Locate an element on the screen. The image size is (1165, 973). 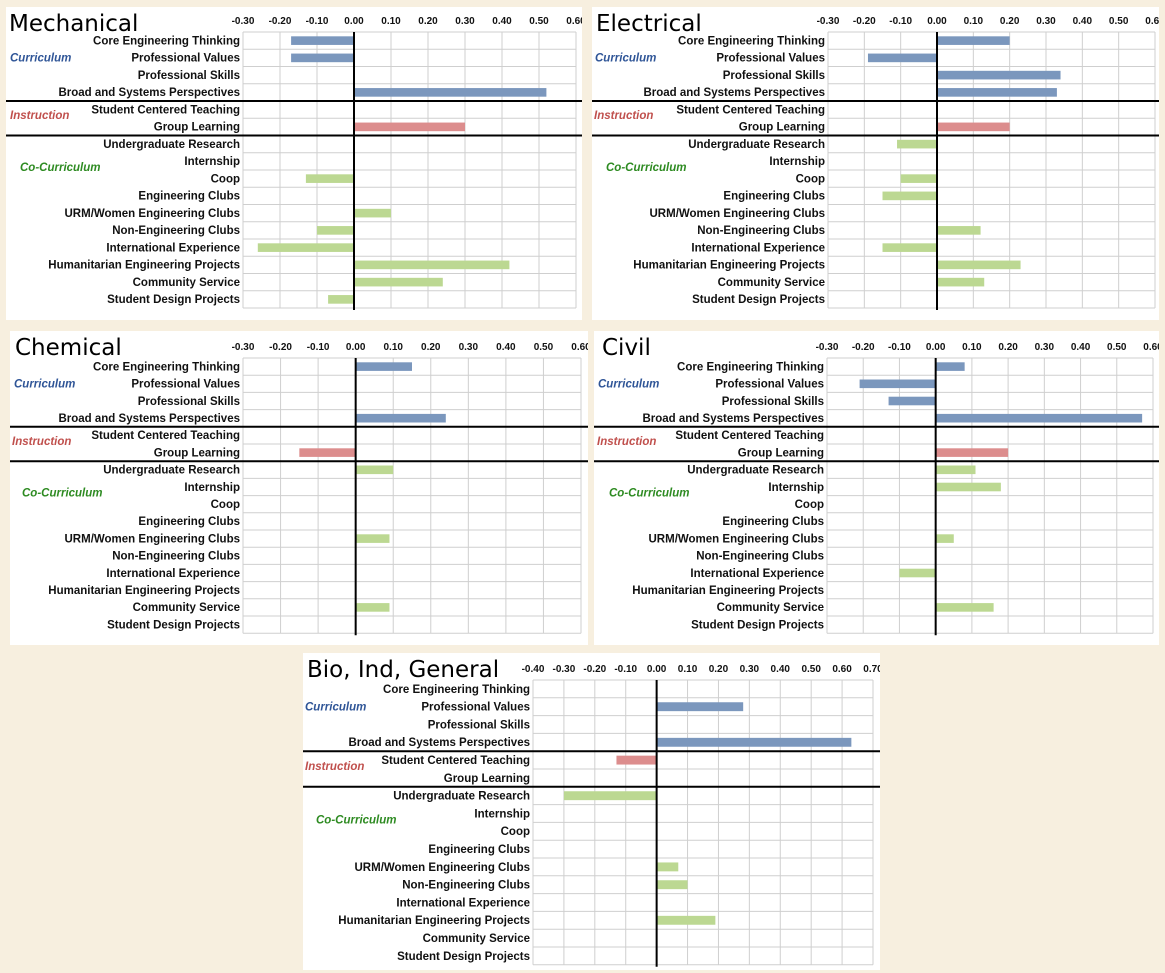
chart-title: Bio, Ind, General is located at coordinates (403, 670).